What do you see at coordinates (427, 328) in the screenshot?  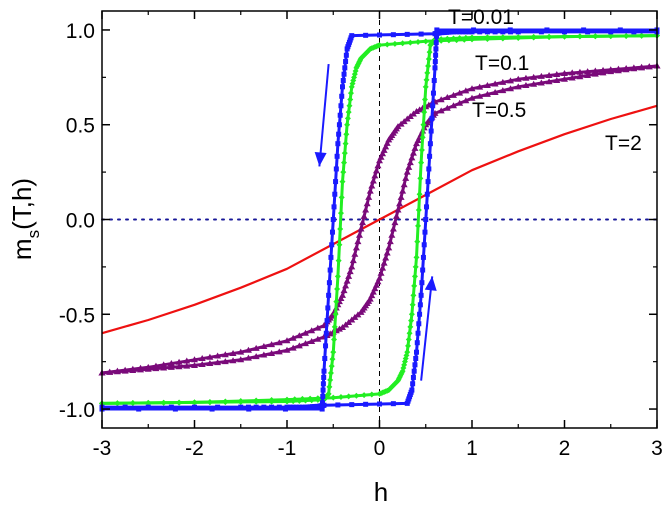 I see `arrow-shaft` at bounding box center [427, 328].